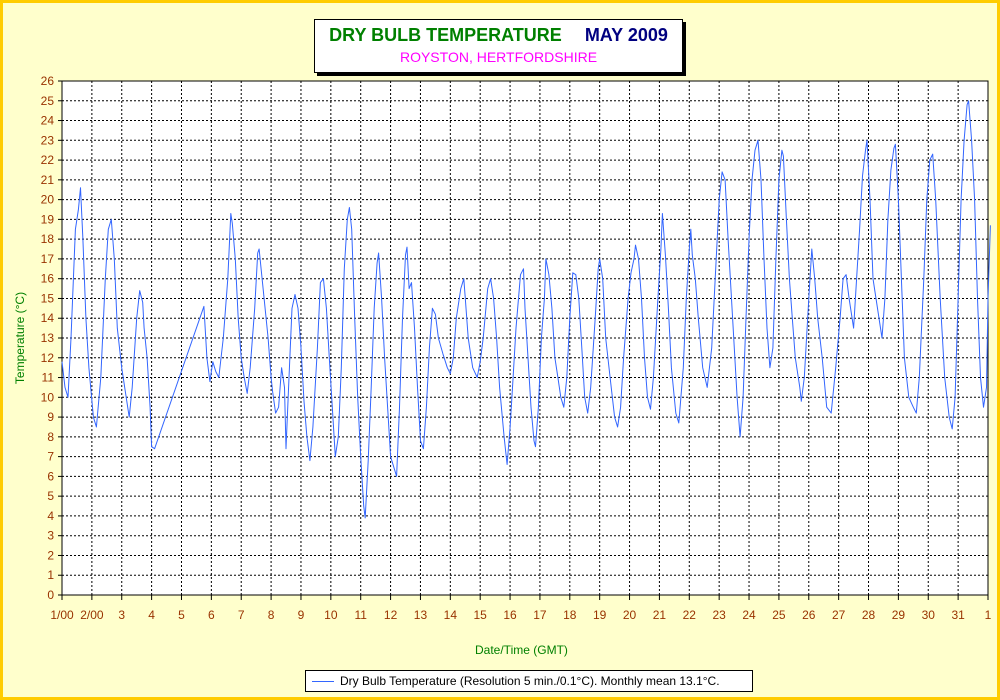  I want to click on y-tick-label: 5, so click(50, 496).